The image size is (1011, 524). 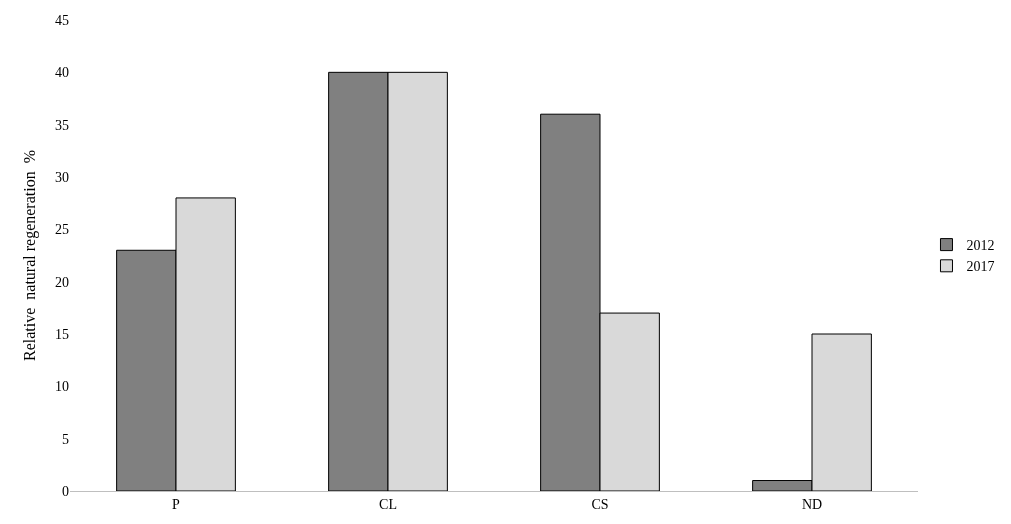 What do you see at coordinates (62, 177) in the screenshot?
I see `y-tick-label: 30` at bounding box center [62, 177].